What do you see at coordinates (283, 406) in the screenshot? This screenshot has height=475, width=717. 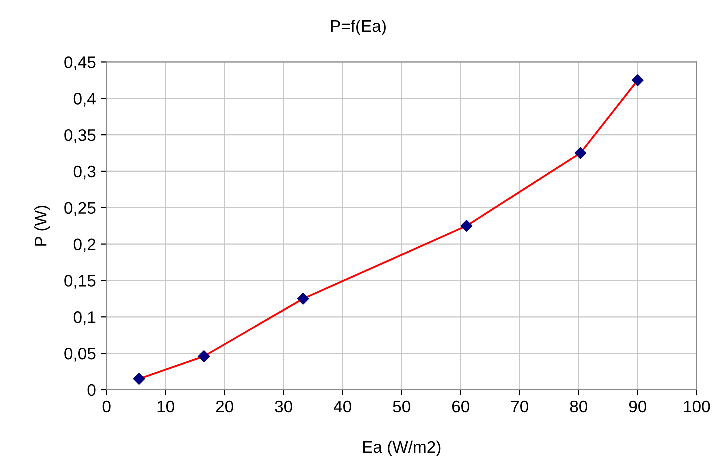 I see `x-tick-label: 30` at bounding box center [283, 406].